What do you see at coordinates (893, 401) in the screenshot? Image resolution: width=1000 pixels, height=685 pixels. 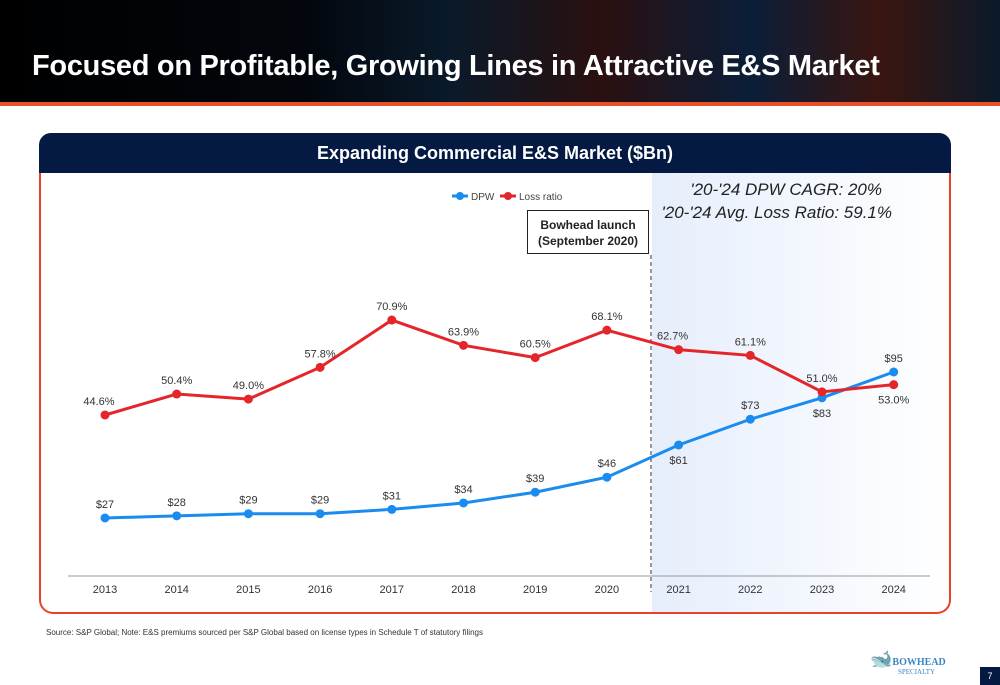 I see `data-label: 53.0%` at bounding box center [893, 401].